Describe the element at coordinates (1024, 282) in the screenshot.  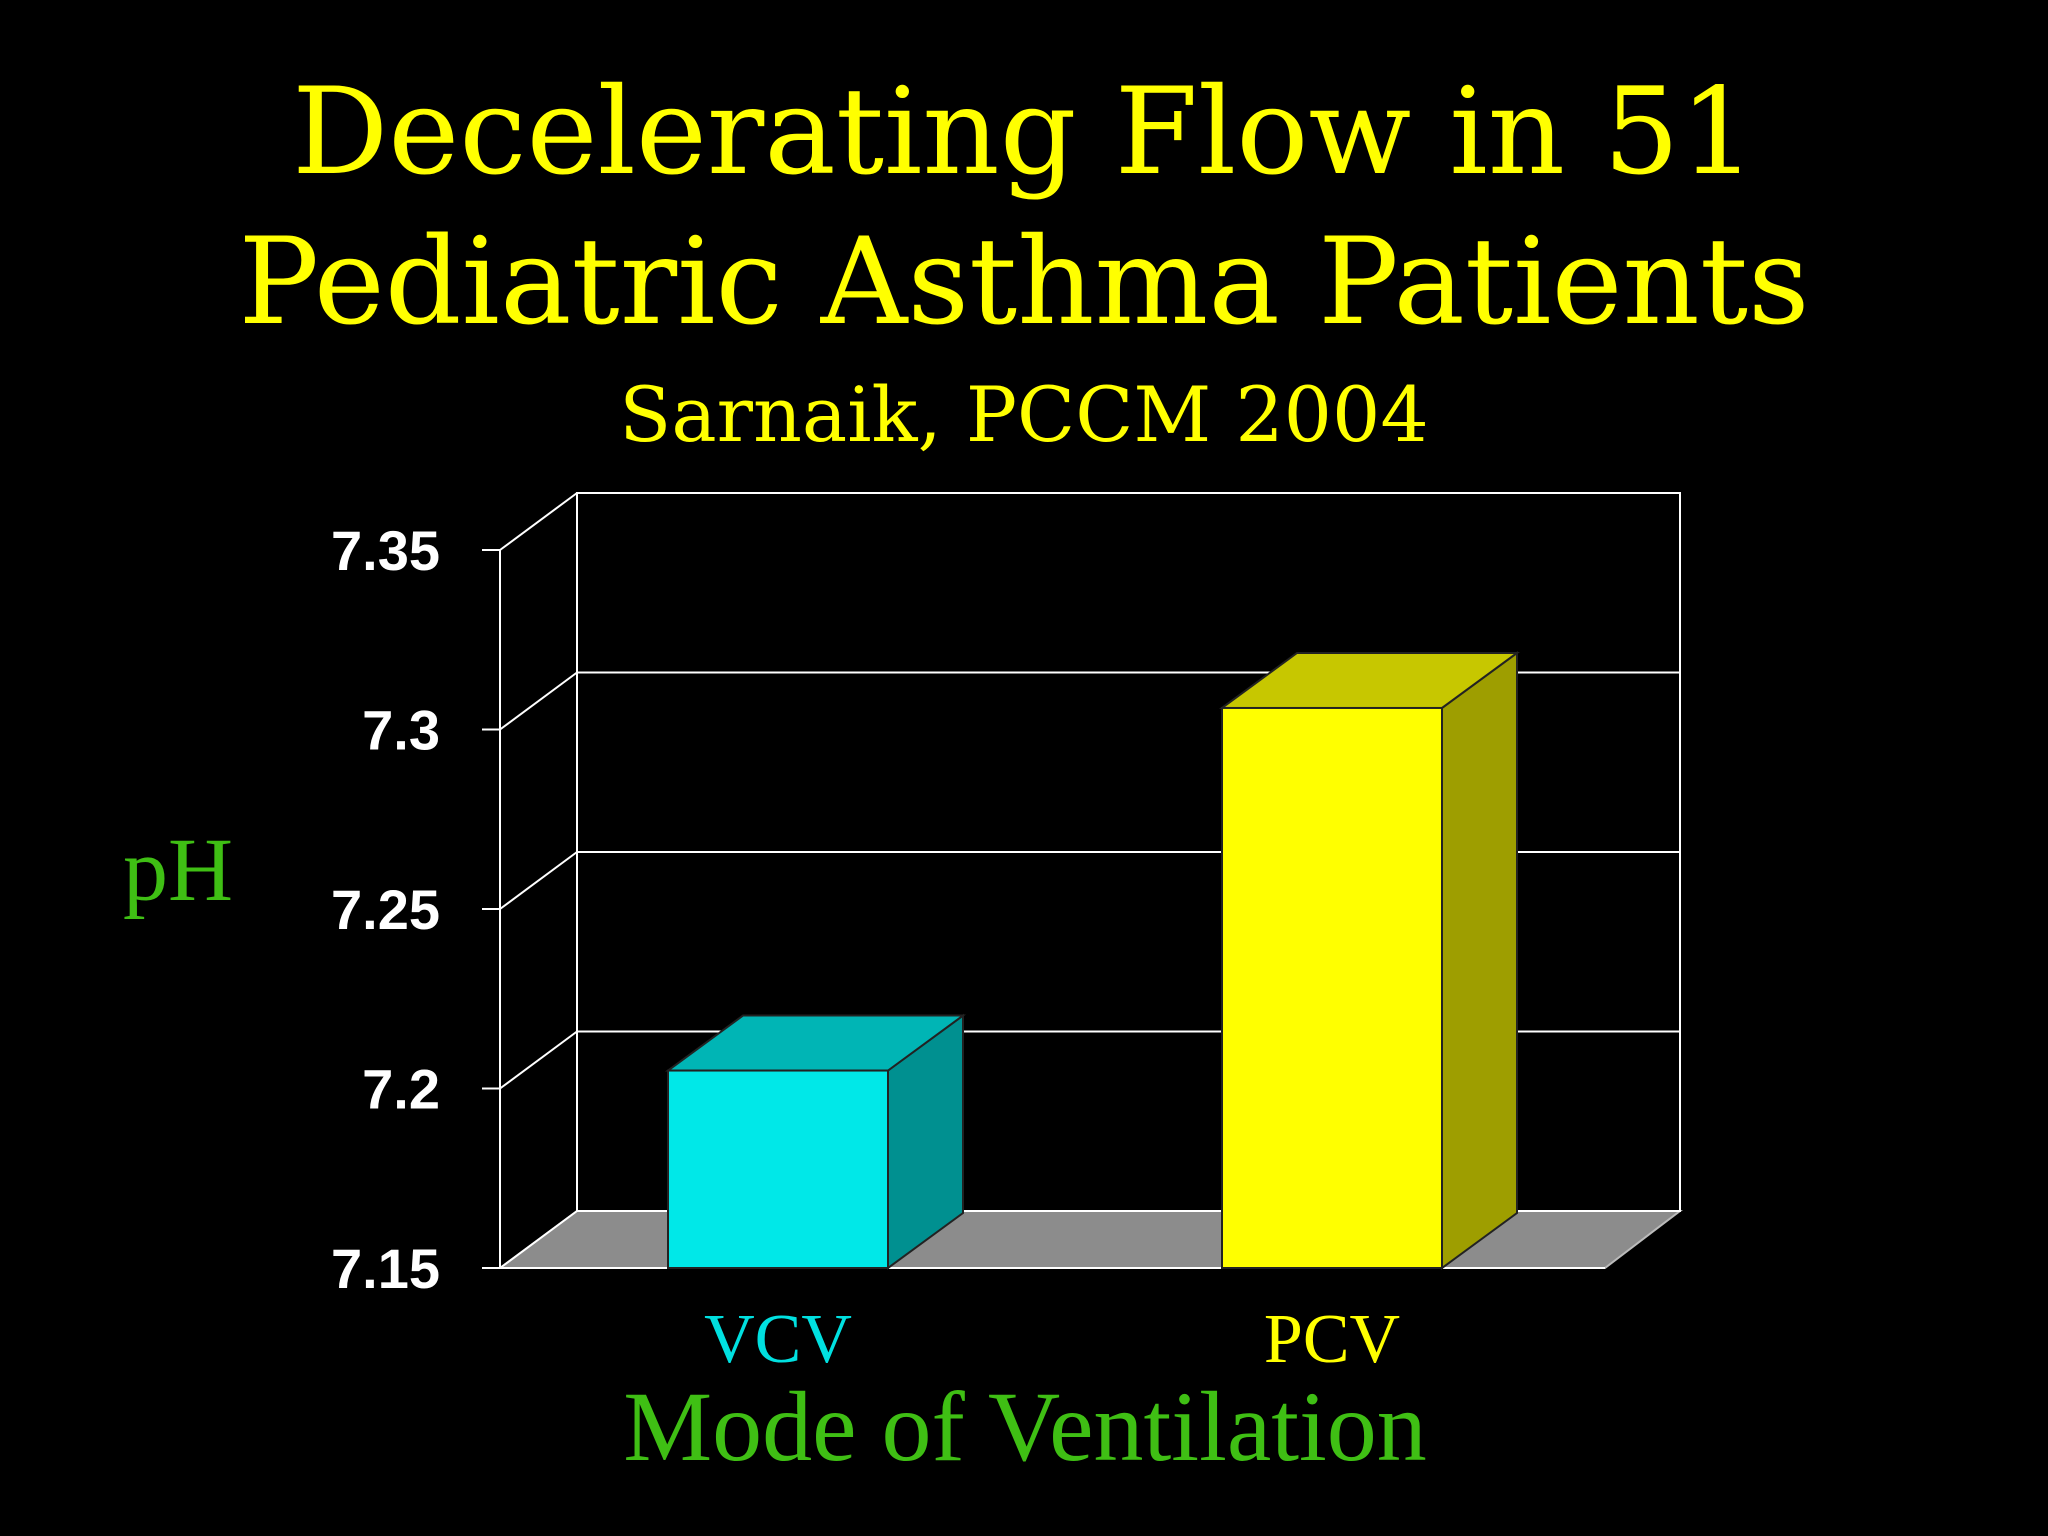
I see `slide-title-line2: Pediatric Asthma Patients` at that location.